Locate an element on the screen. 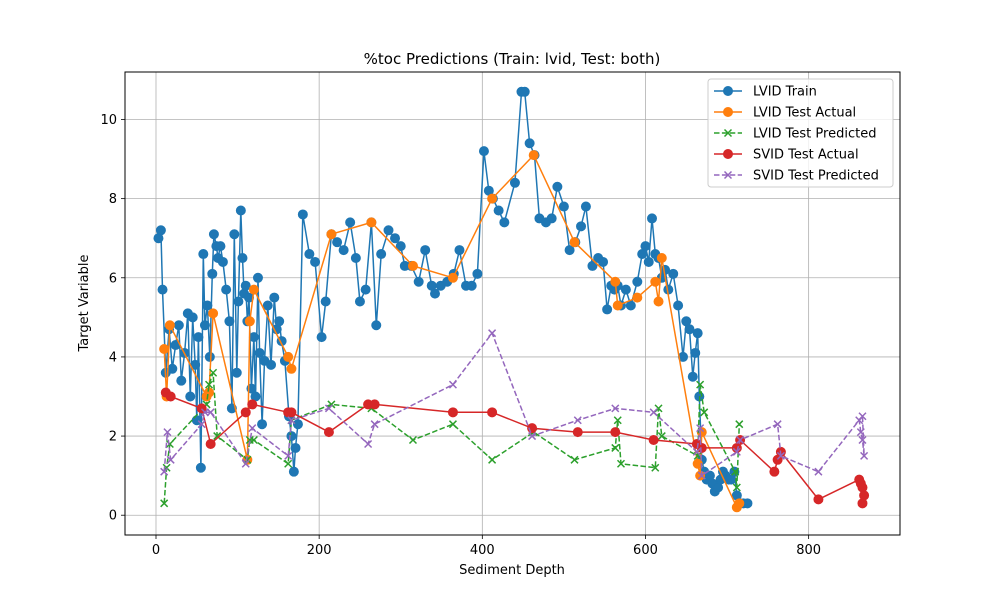 This screenshot has width=1000, height=600. x-tick-label: 200 is located at coordinates (319, 550).